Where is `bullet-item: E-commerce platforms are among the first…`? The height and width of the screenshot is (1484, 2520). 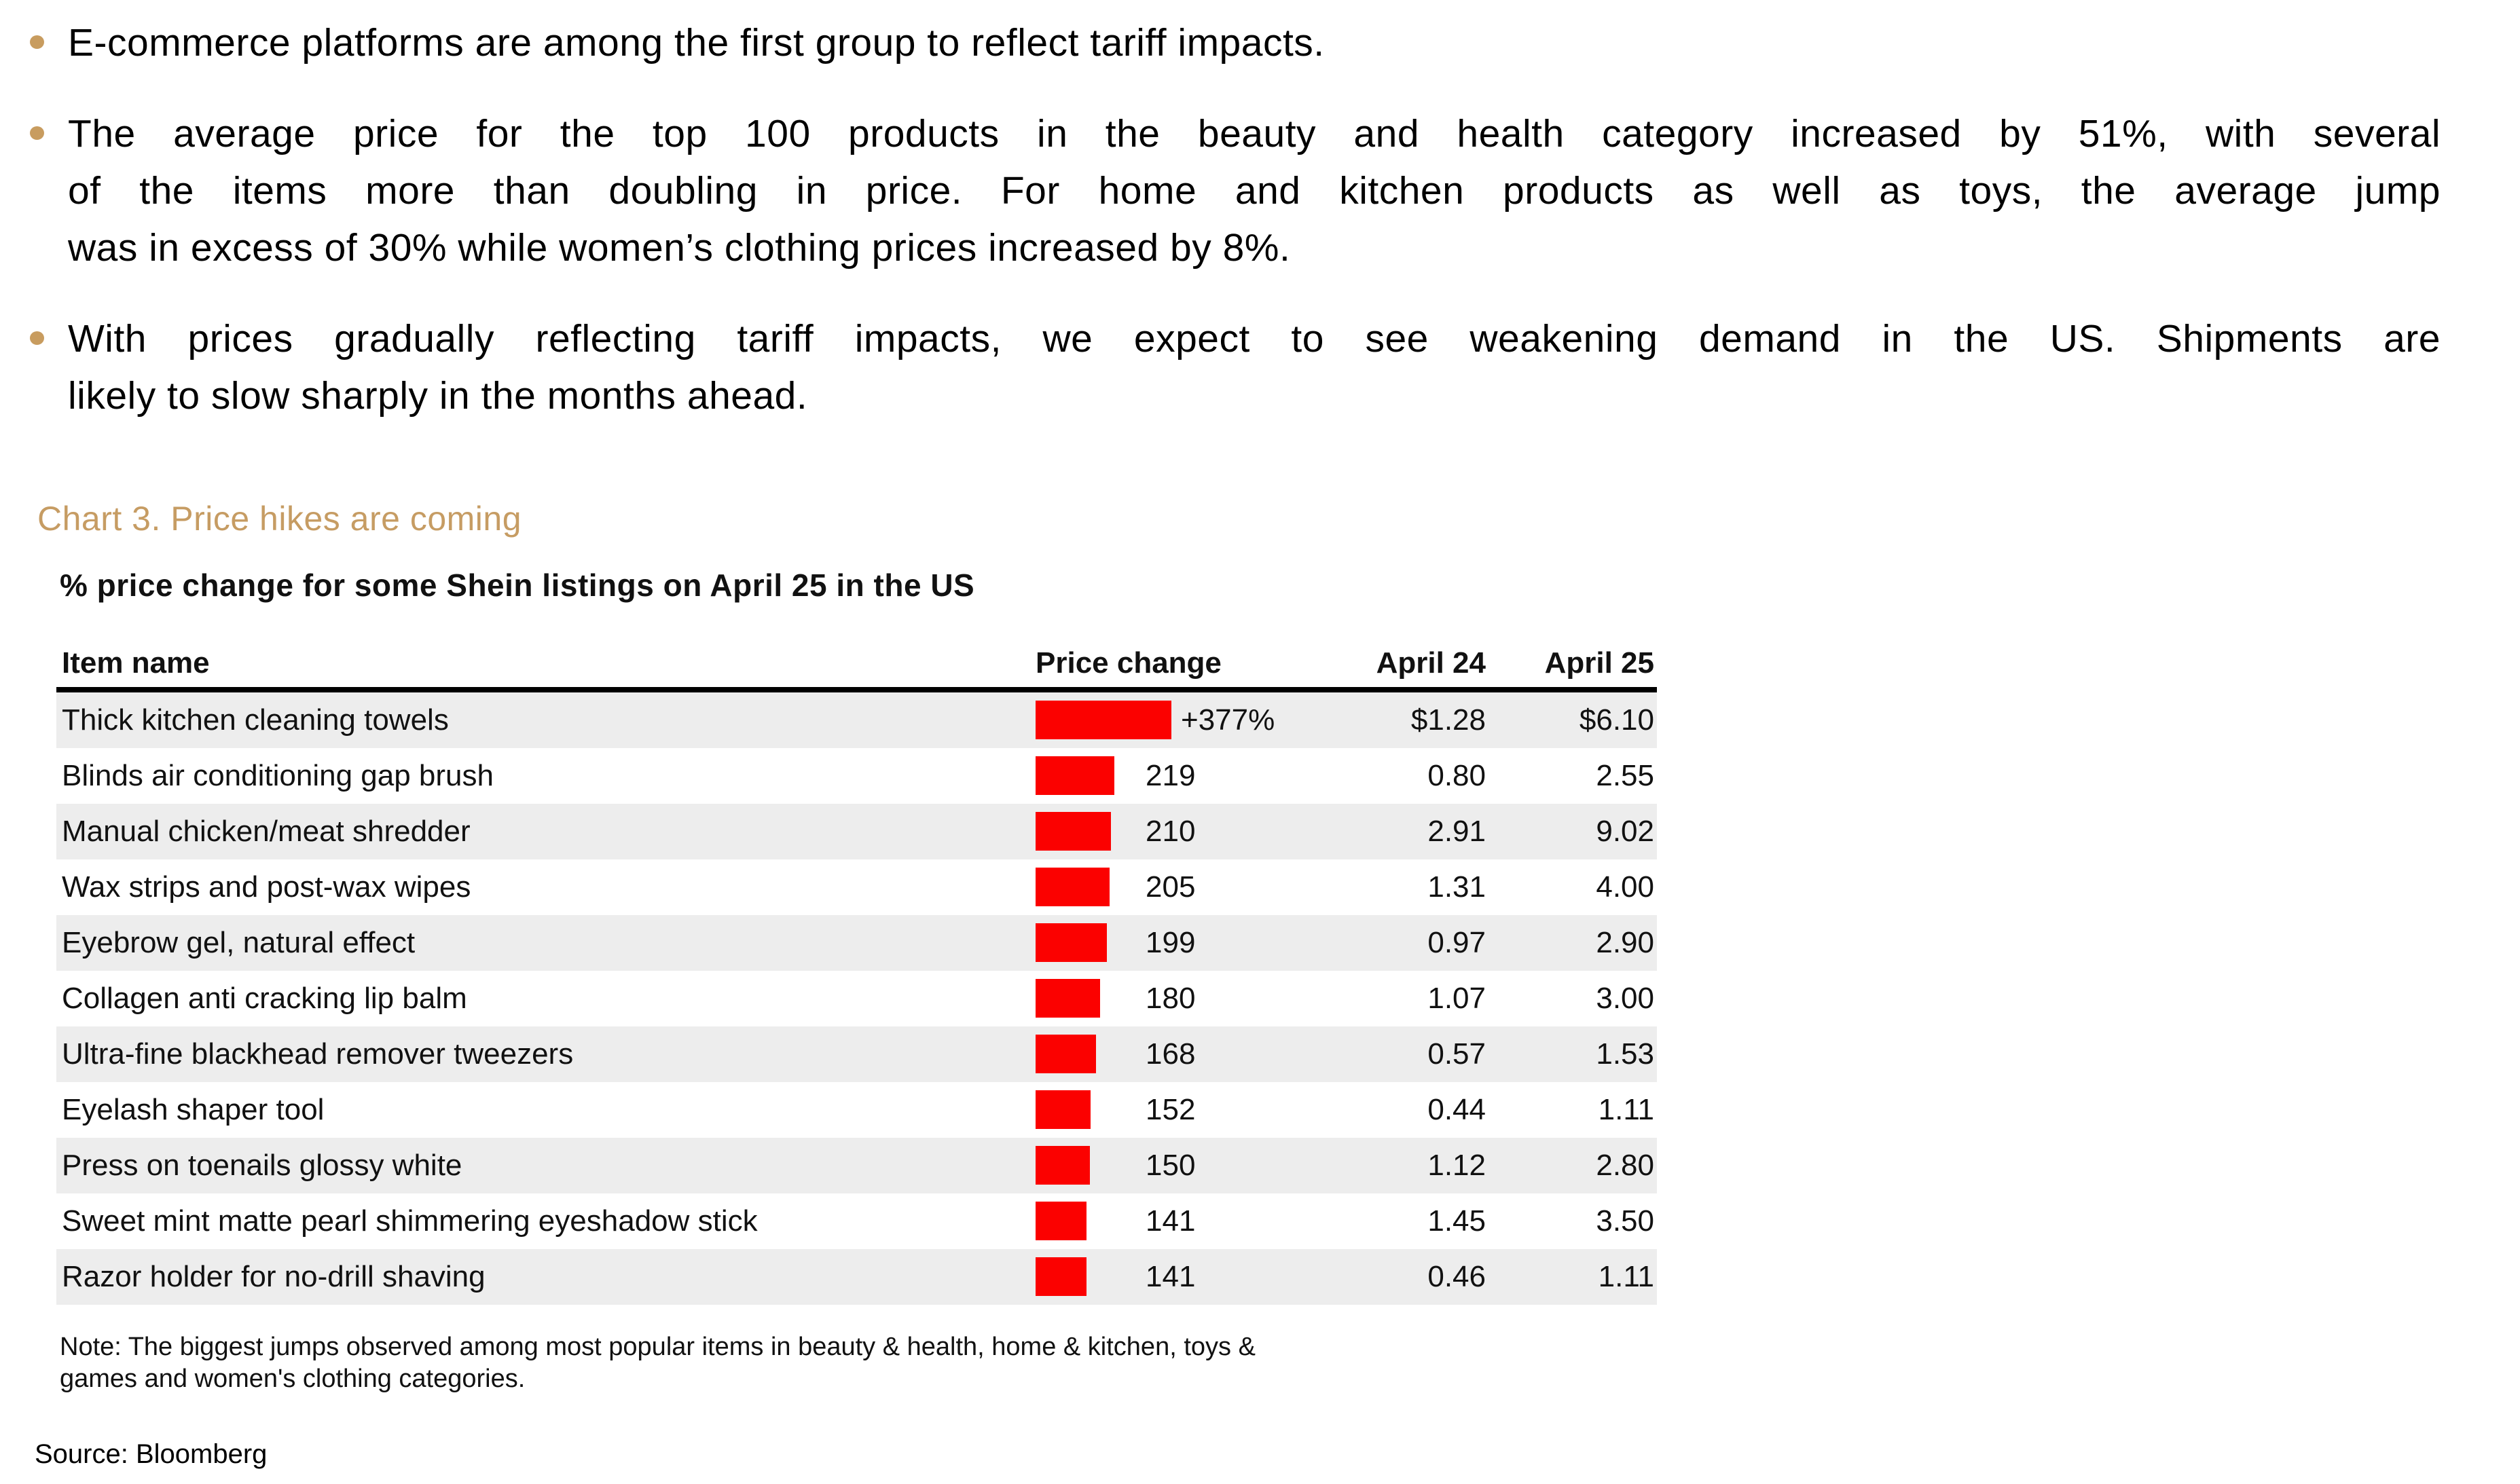
bullet-item: E-commerce platforms are among the first… is located at coordinates (1235, 43).